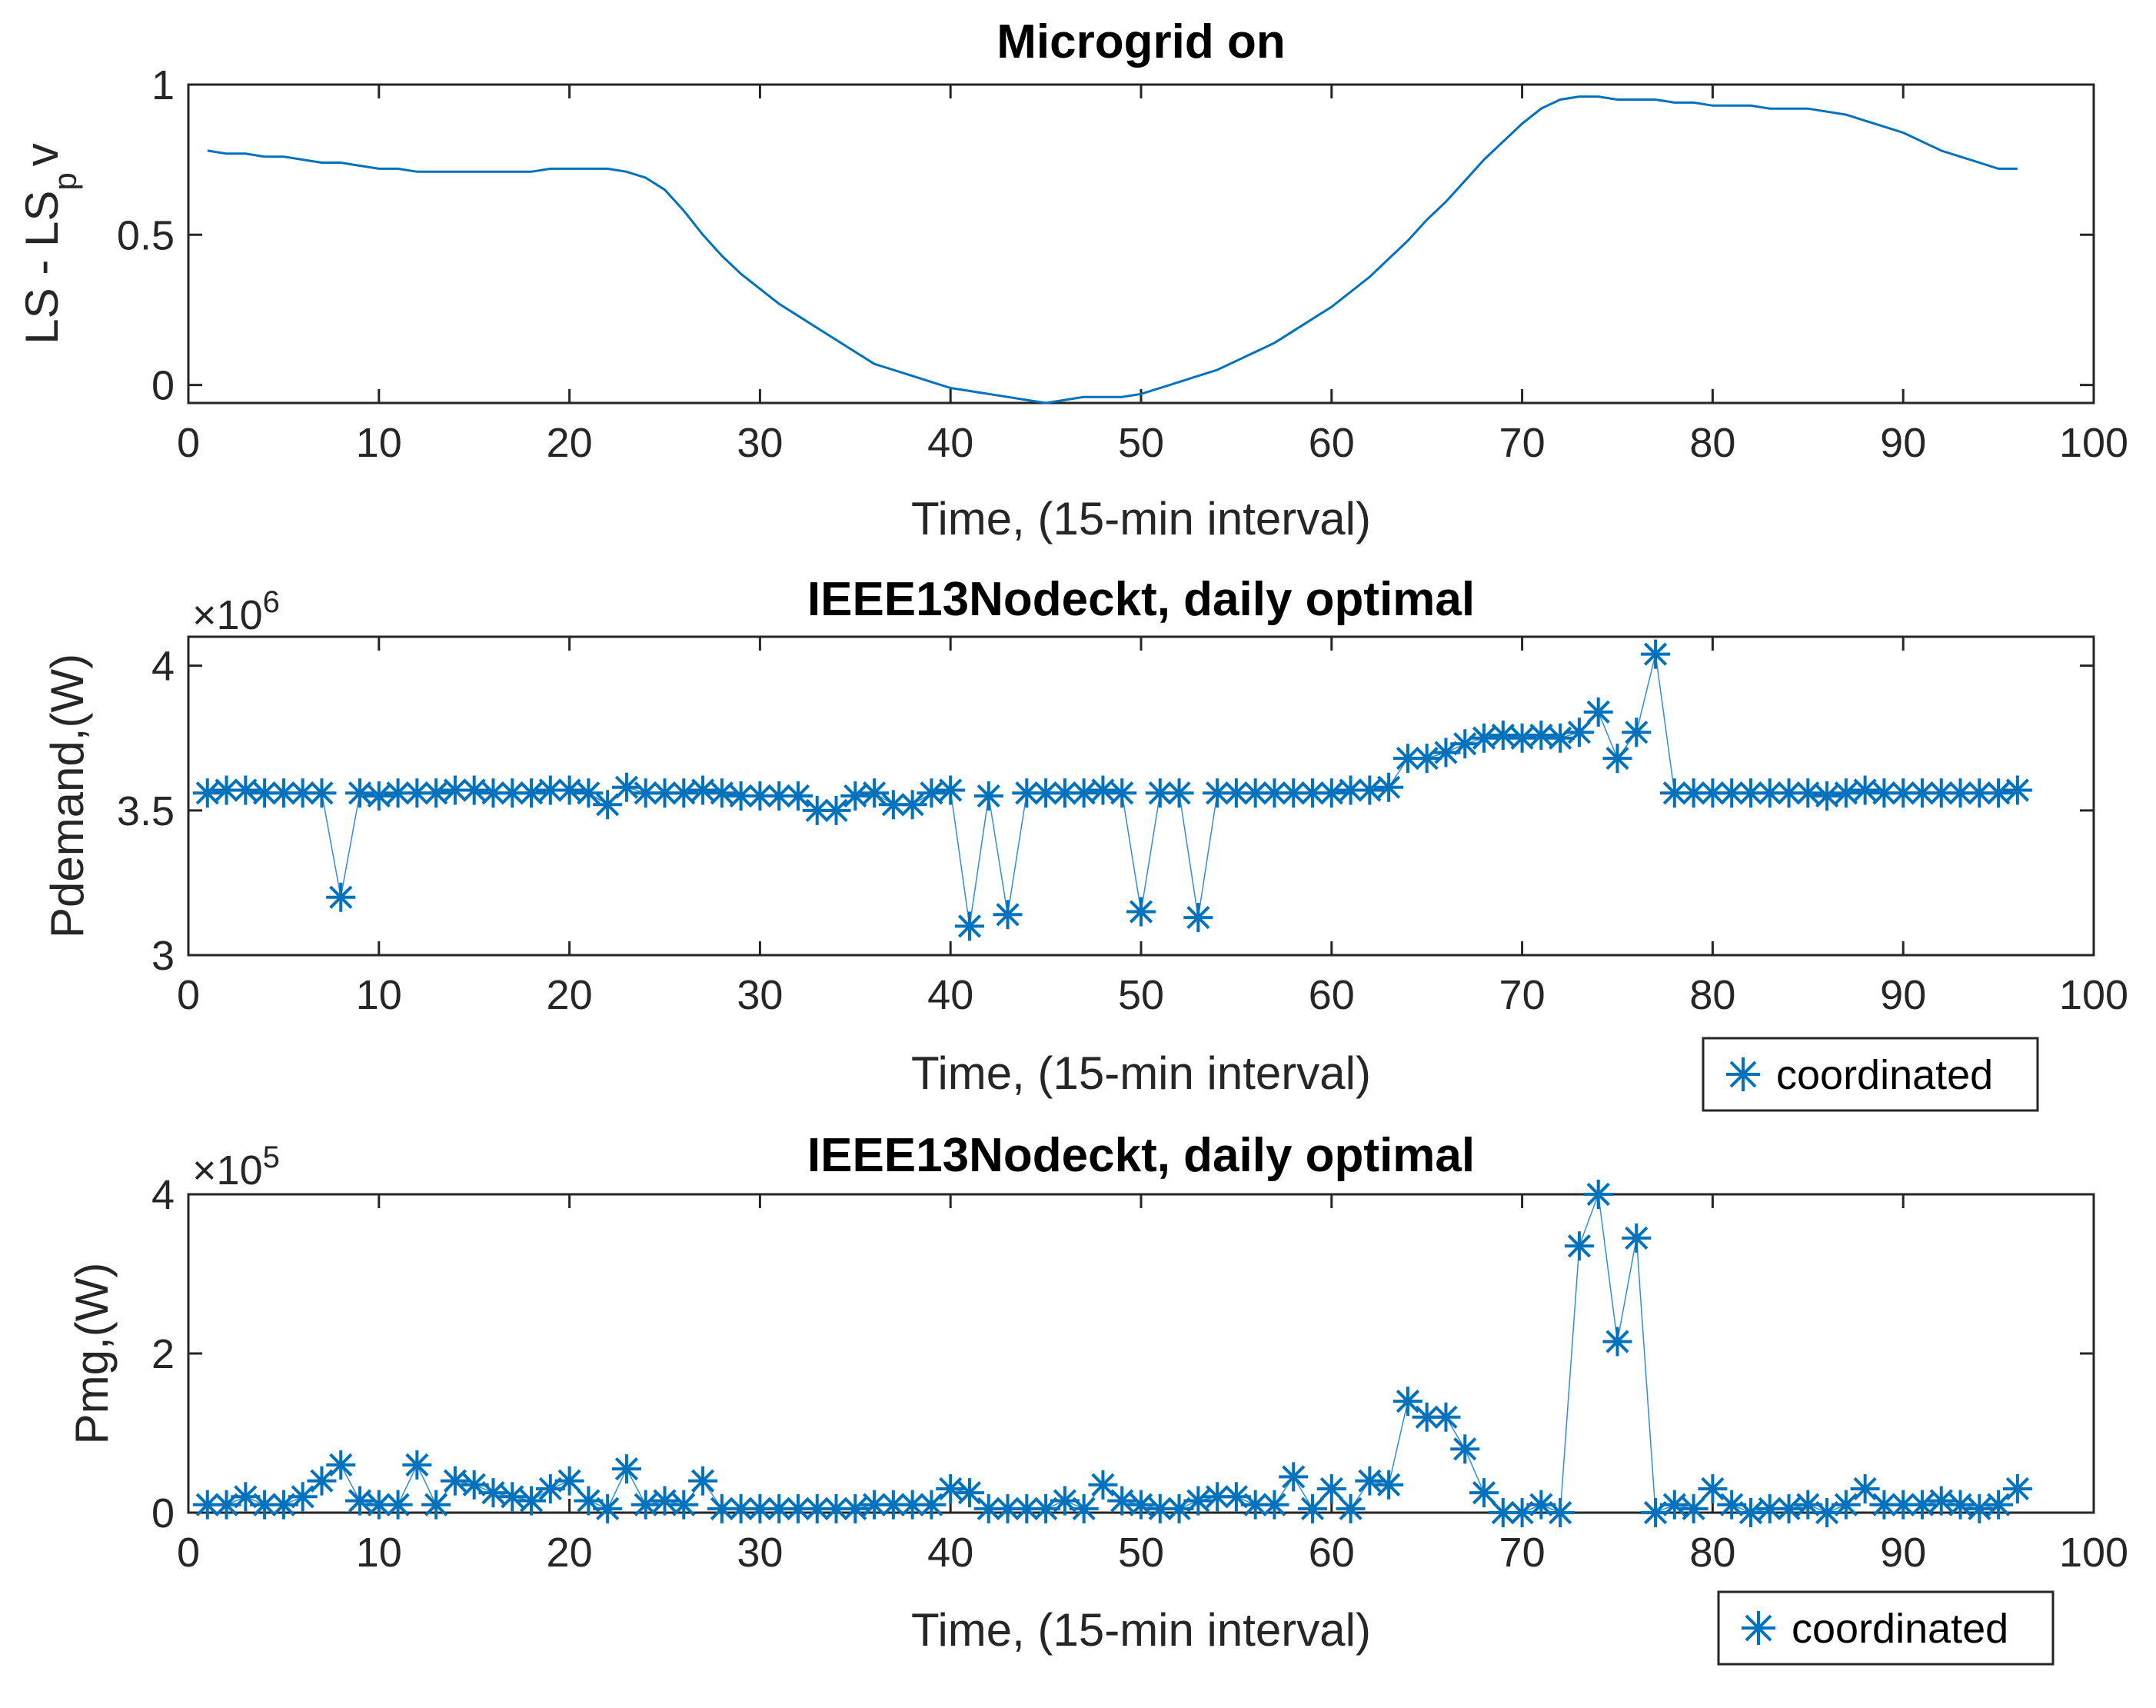  What do you see at coordinates (760, 995) in the screenshot?
I see `x-tick-label: 30` at bounding box center [760, 995].